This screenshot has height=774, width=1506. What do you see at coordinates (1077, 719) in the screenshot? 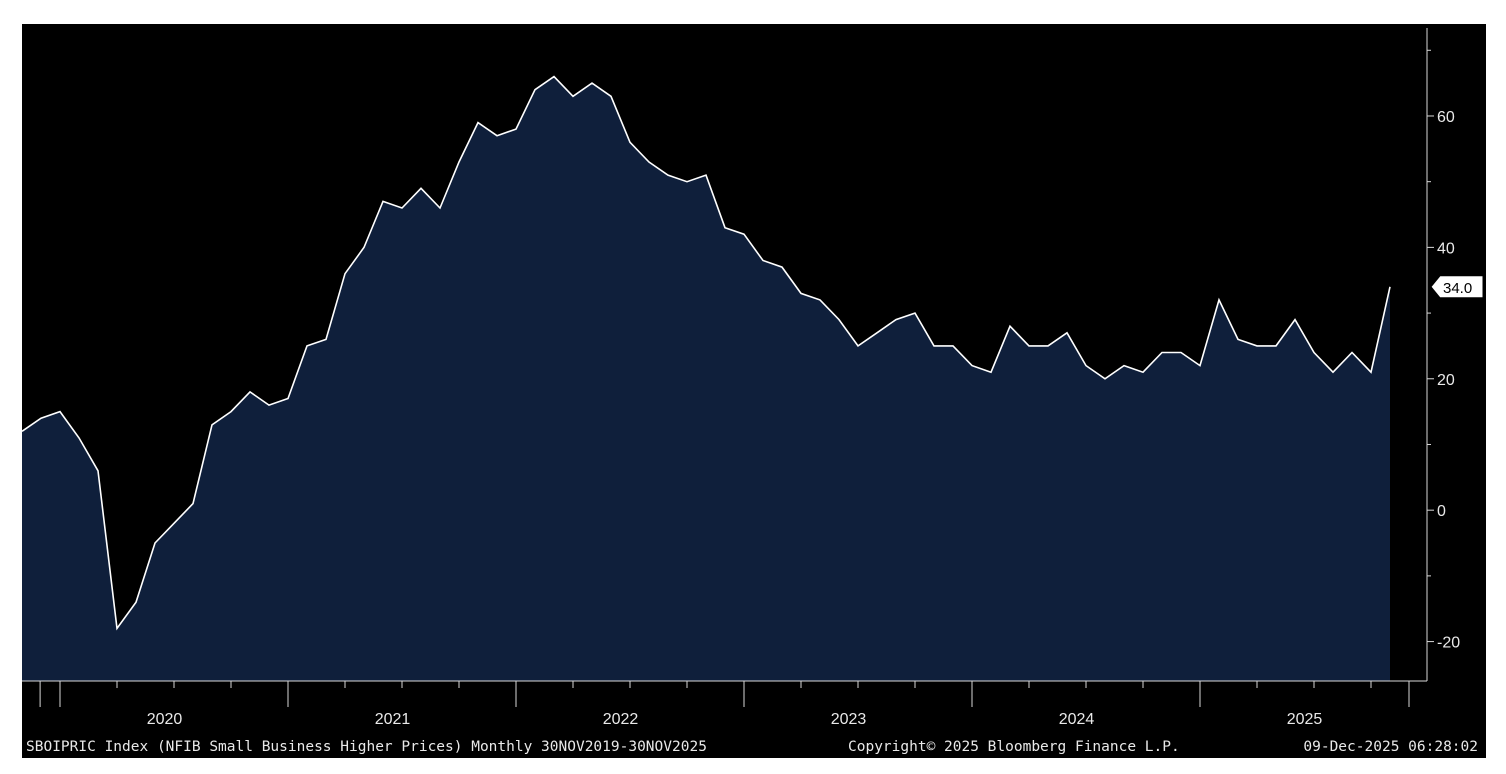
I see `x-tick-label: 2024` at bounding box center [1077, 719].